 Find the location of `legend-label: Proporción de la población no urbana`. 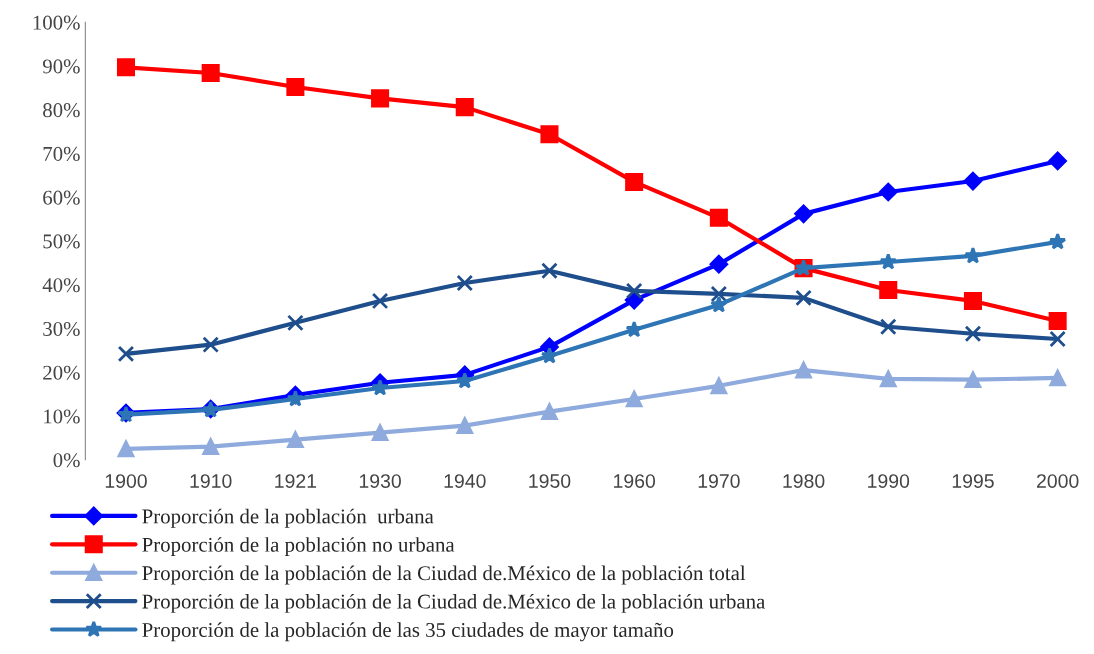

legend-label: Proporción de la población no urbana is located at coordinates (298, 547).